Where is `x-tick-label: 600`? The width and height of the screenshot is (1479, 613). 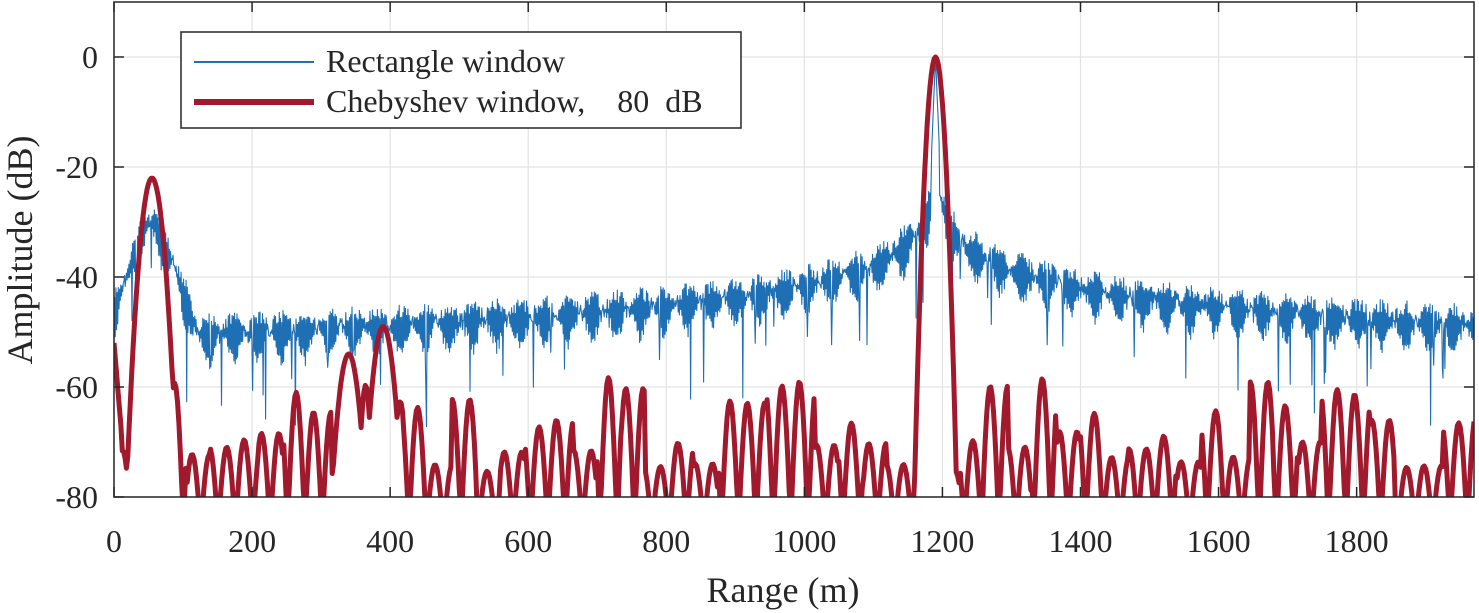
x-tick-label: 600 is located at coordinates (528, 541).